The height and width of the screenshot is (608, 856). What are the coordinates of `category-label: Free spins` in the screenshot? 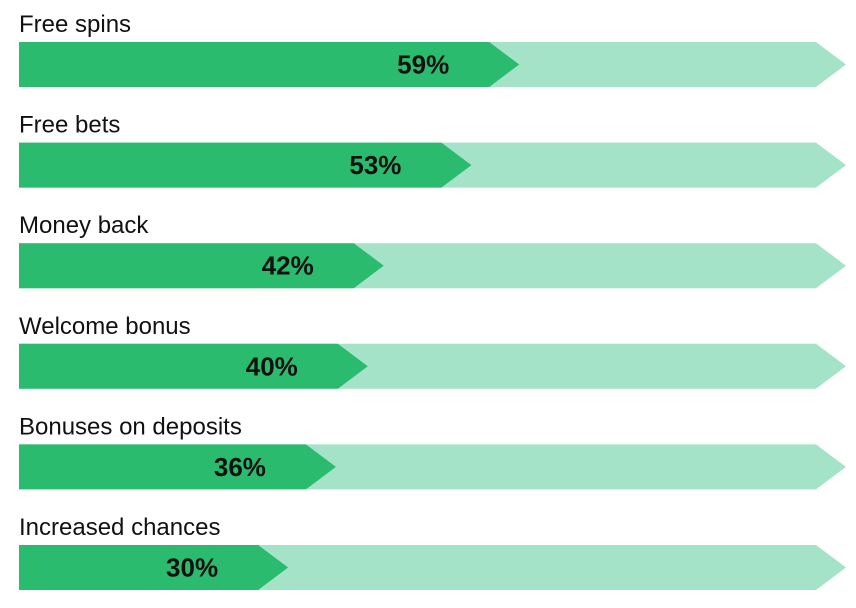 It's located at (75, 24).